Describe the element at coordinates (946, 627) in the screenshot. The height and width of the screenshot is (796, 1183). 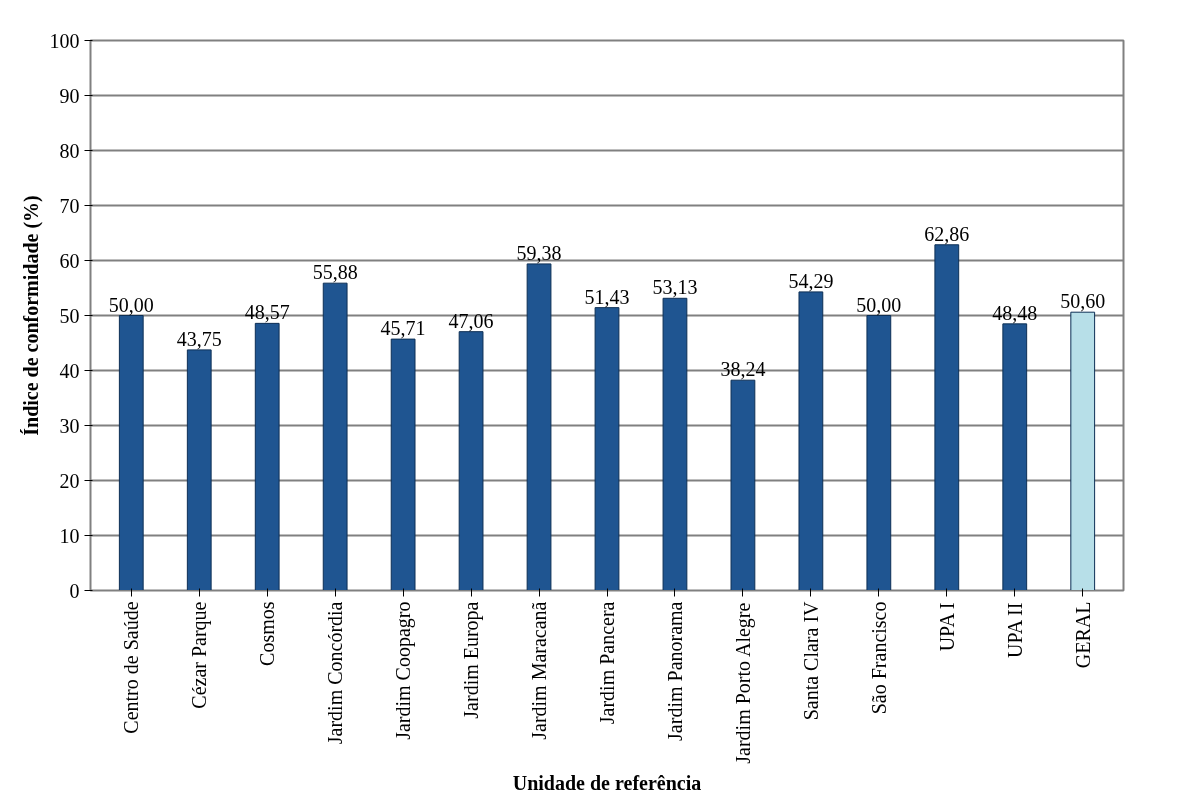
I see `x-tick-label: UPA I` at that location.